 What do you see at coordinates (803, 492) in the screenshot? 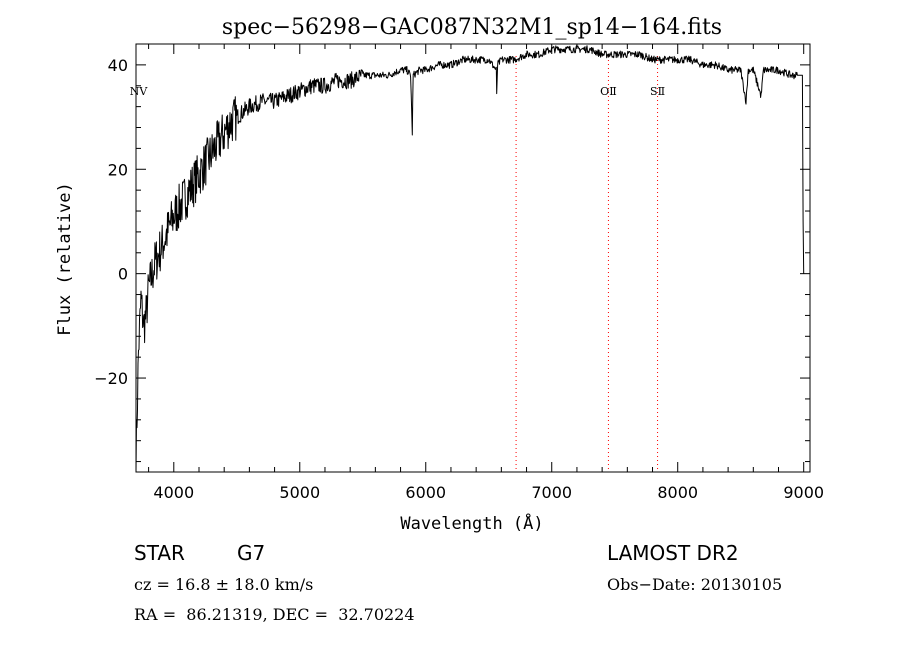
I see `x-tick-label: 9000` at bounding box center [803, 492].